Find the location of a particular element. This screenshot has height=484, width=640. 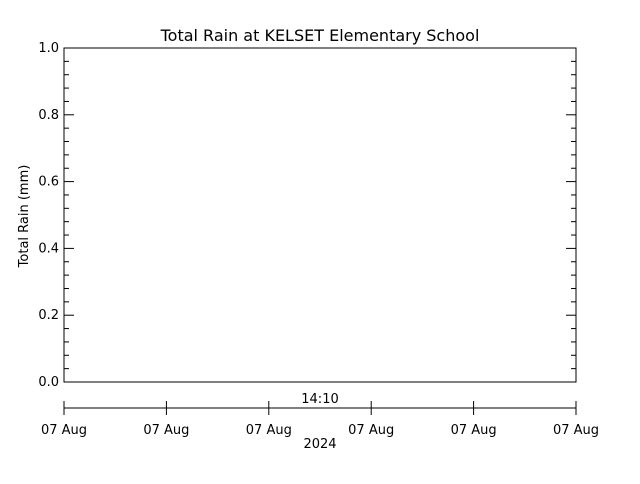

x-year-label: 2024 is located at coordinates (319, 444).